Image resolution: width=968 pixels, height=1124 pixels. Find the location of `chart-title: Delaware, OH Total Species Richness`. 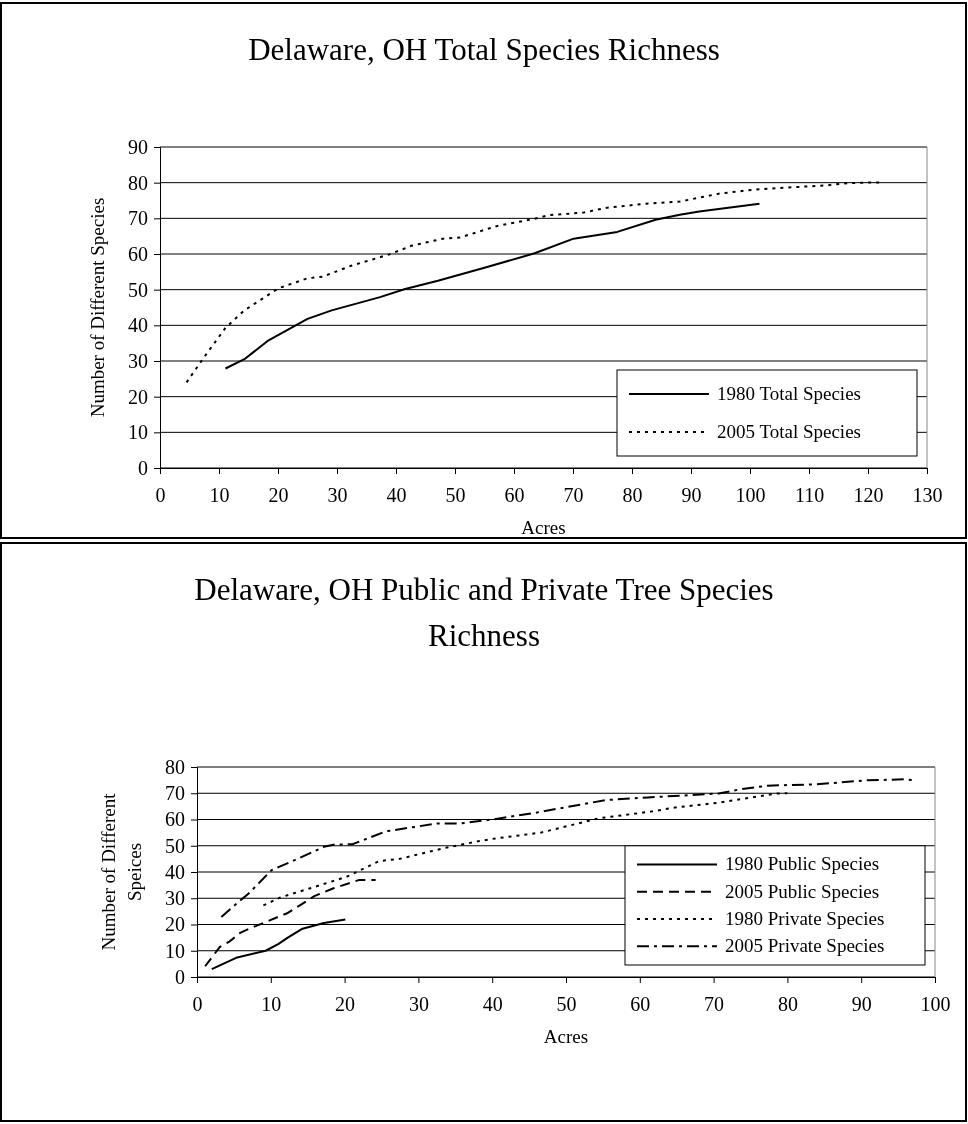

chart-title: Delaware, OH Total Species Richness is located at coordinates (484, 49).